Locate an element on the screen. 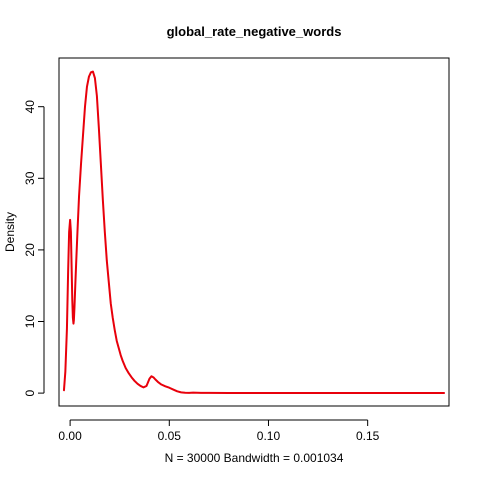 Image resolution: width=480 pixels, height=480 pixels. y-axis: 0 10 20 30 40 is located at coordinates (34, 248).